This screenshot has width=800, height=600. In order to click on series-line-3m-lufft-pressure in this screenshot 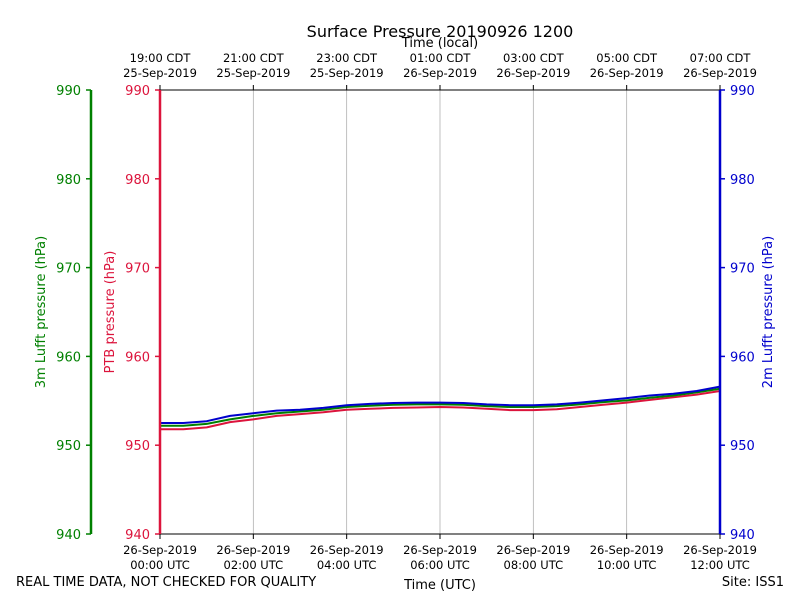, I will do `click(440, 407)`.